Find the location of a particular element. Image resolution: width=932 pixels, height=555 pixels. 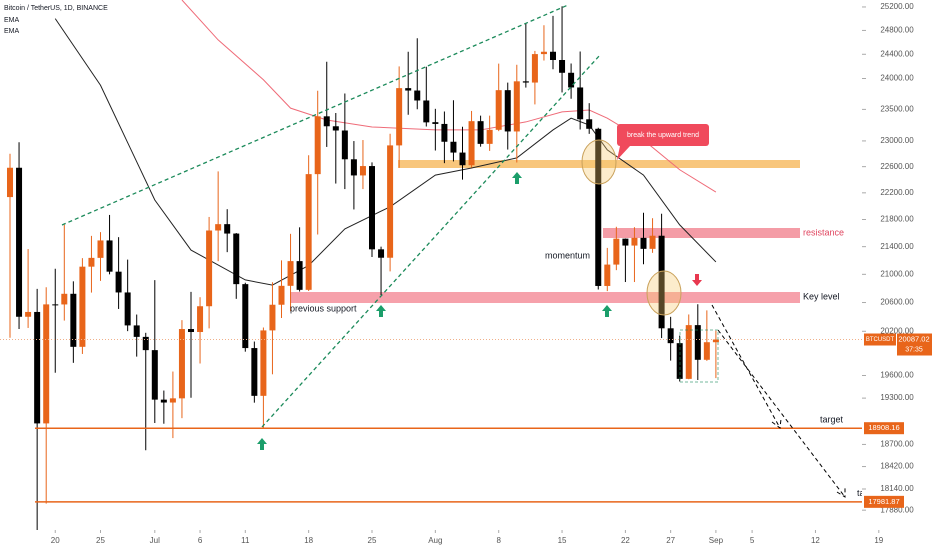

x-tick-label: 6 is located at coordinates (200, 540).